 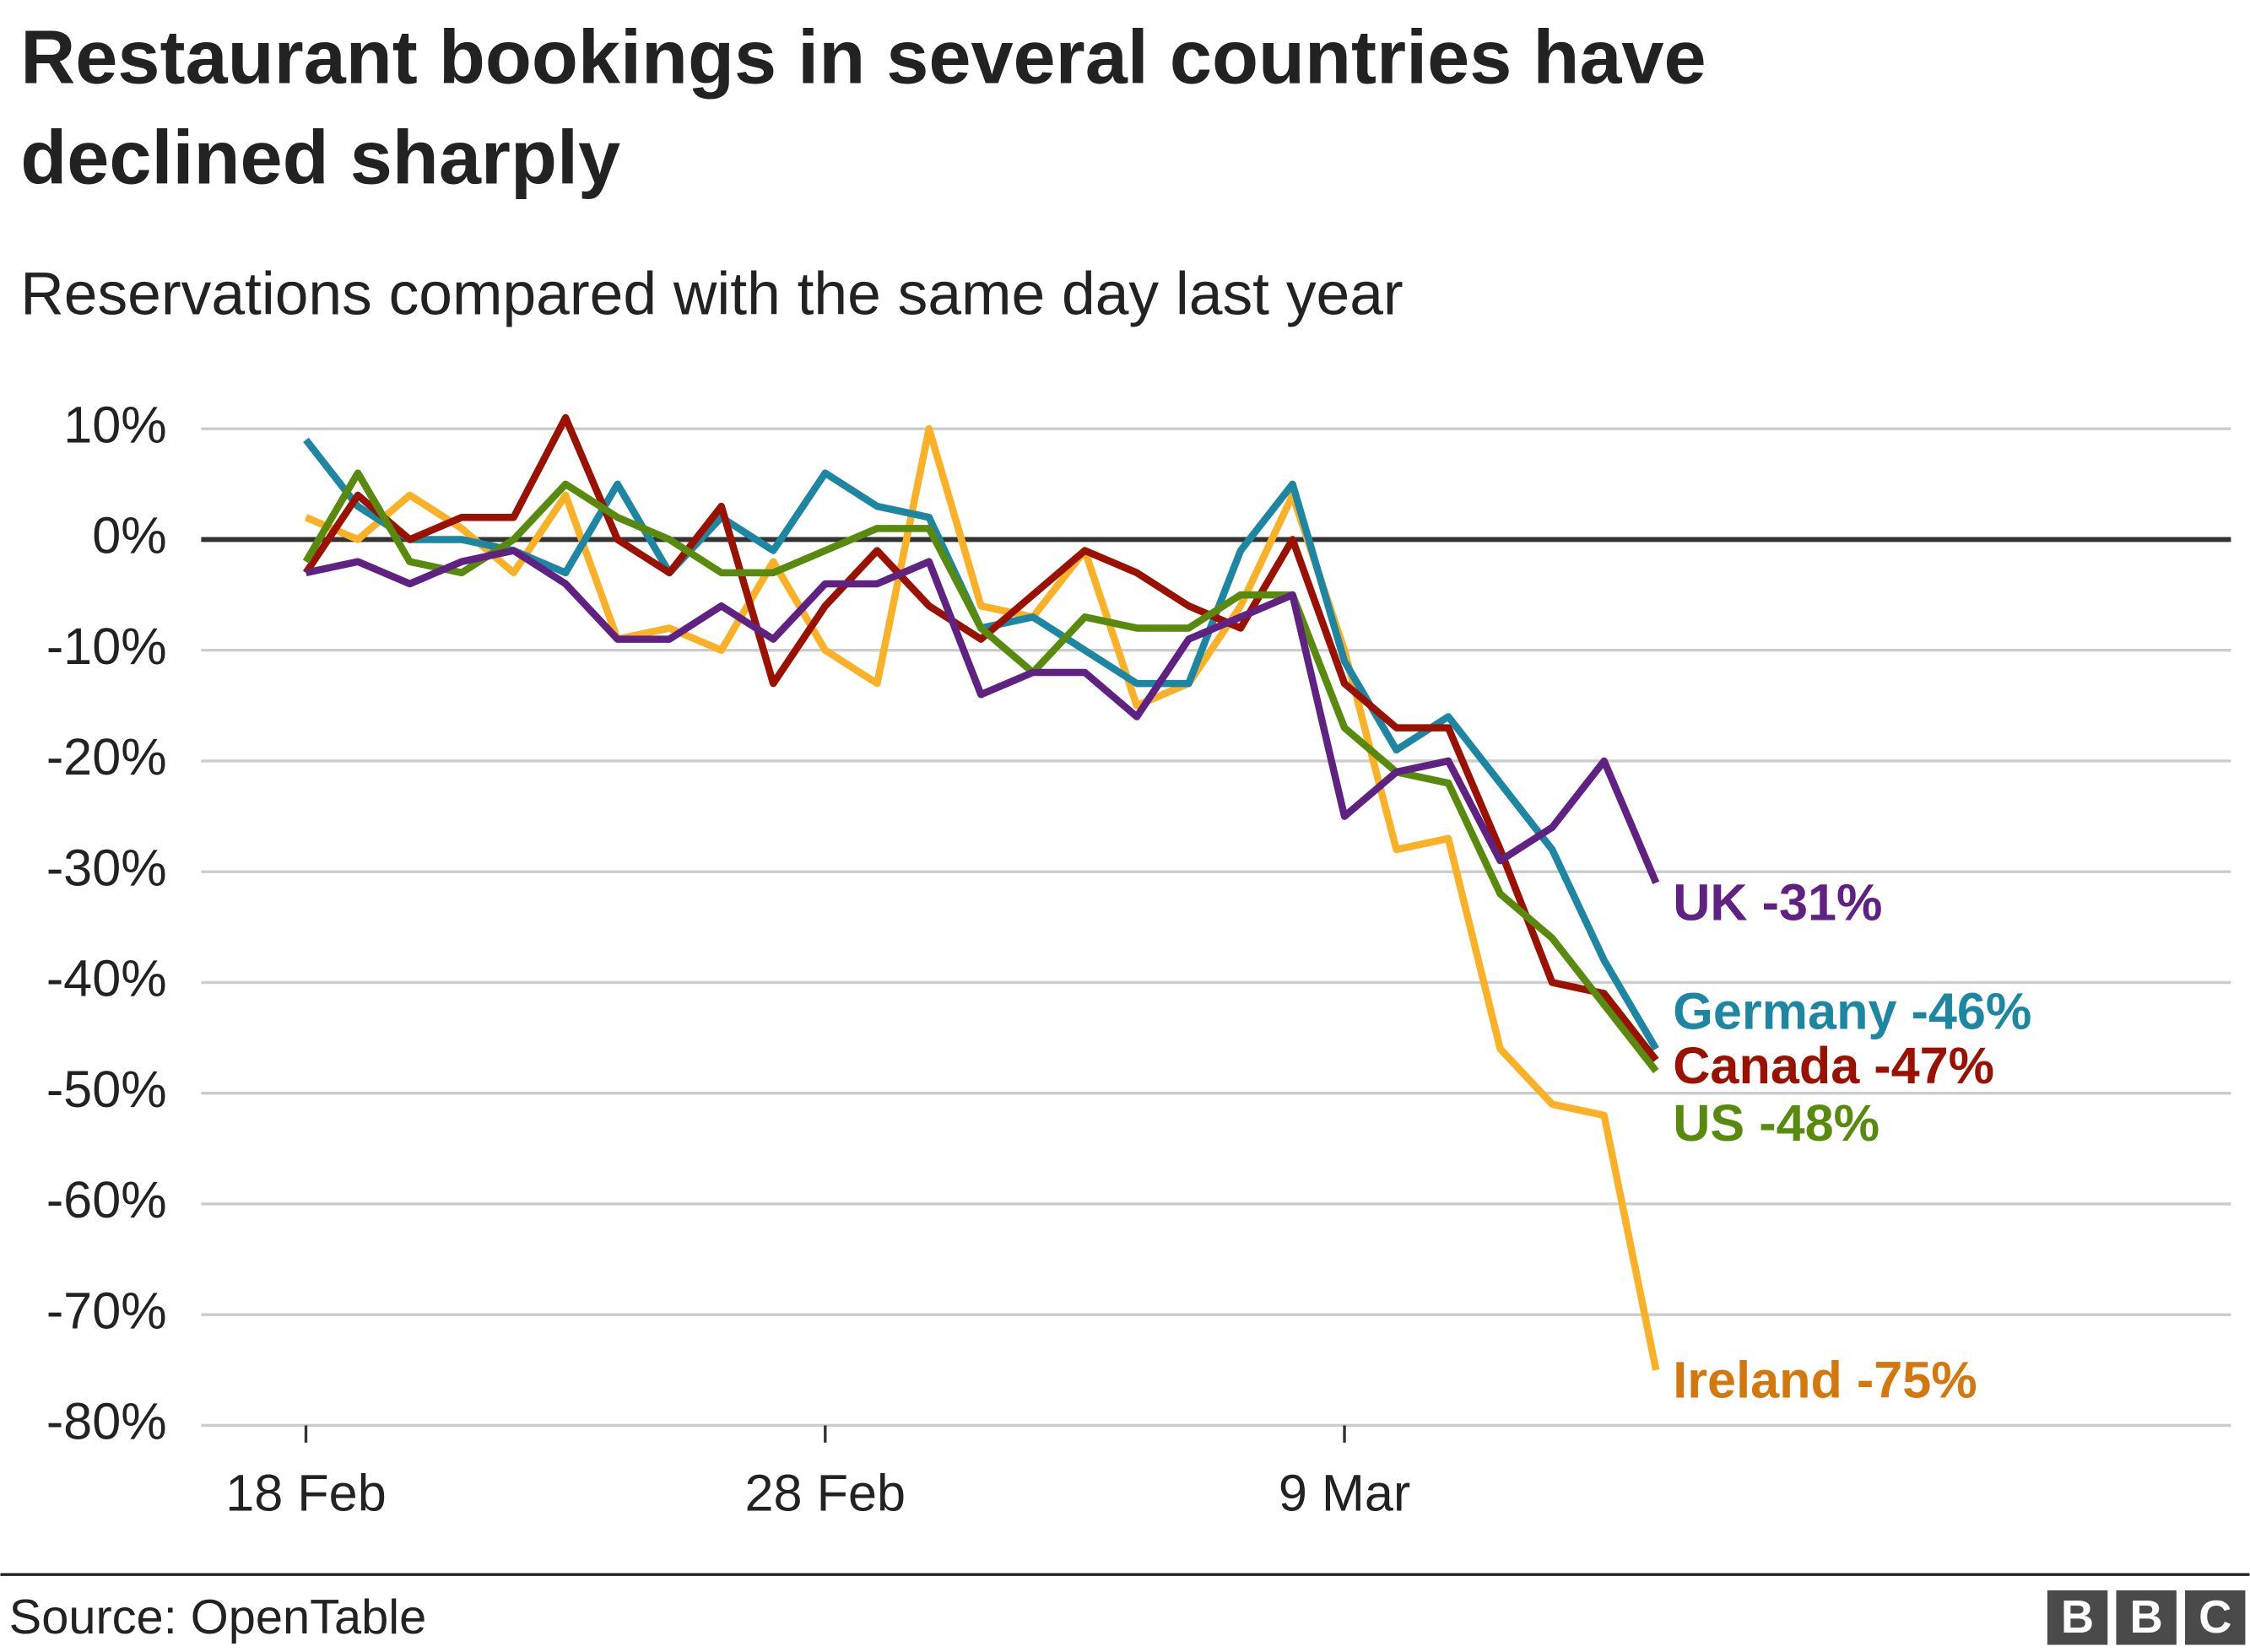 What do you see at coordinates (1777, 902) in the screenshot?
I see `series-label: UK -31%` at bounding box center [1777, 902].